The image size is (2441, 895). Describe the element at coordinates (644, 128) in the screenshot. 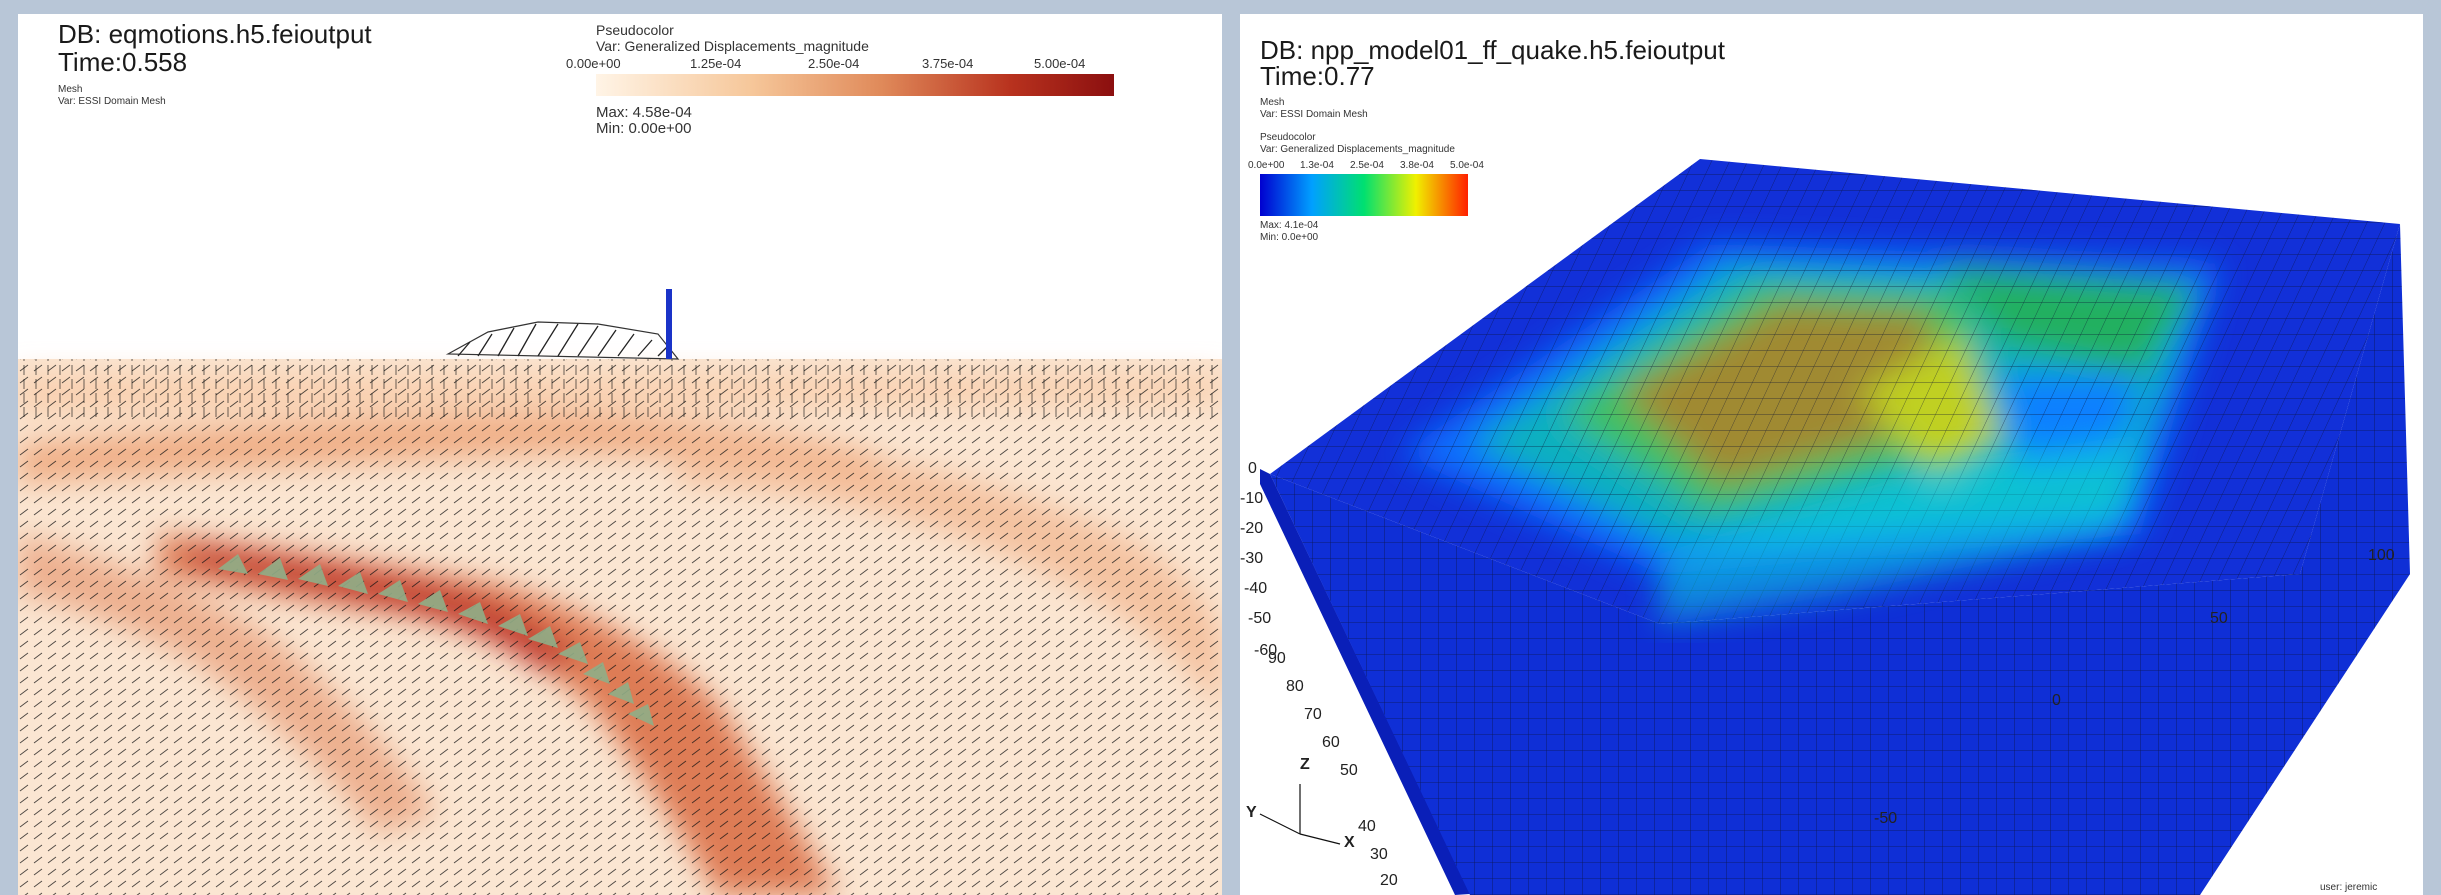

I see `left-legend-min: Min: 0.00e+00` at that location.